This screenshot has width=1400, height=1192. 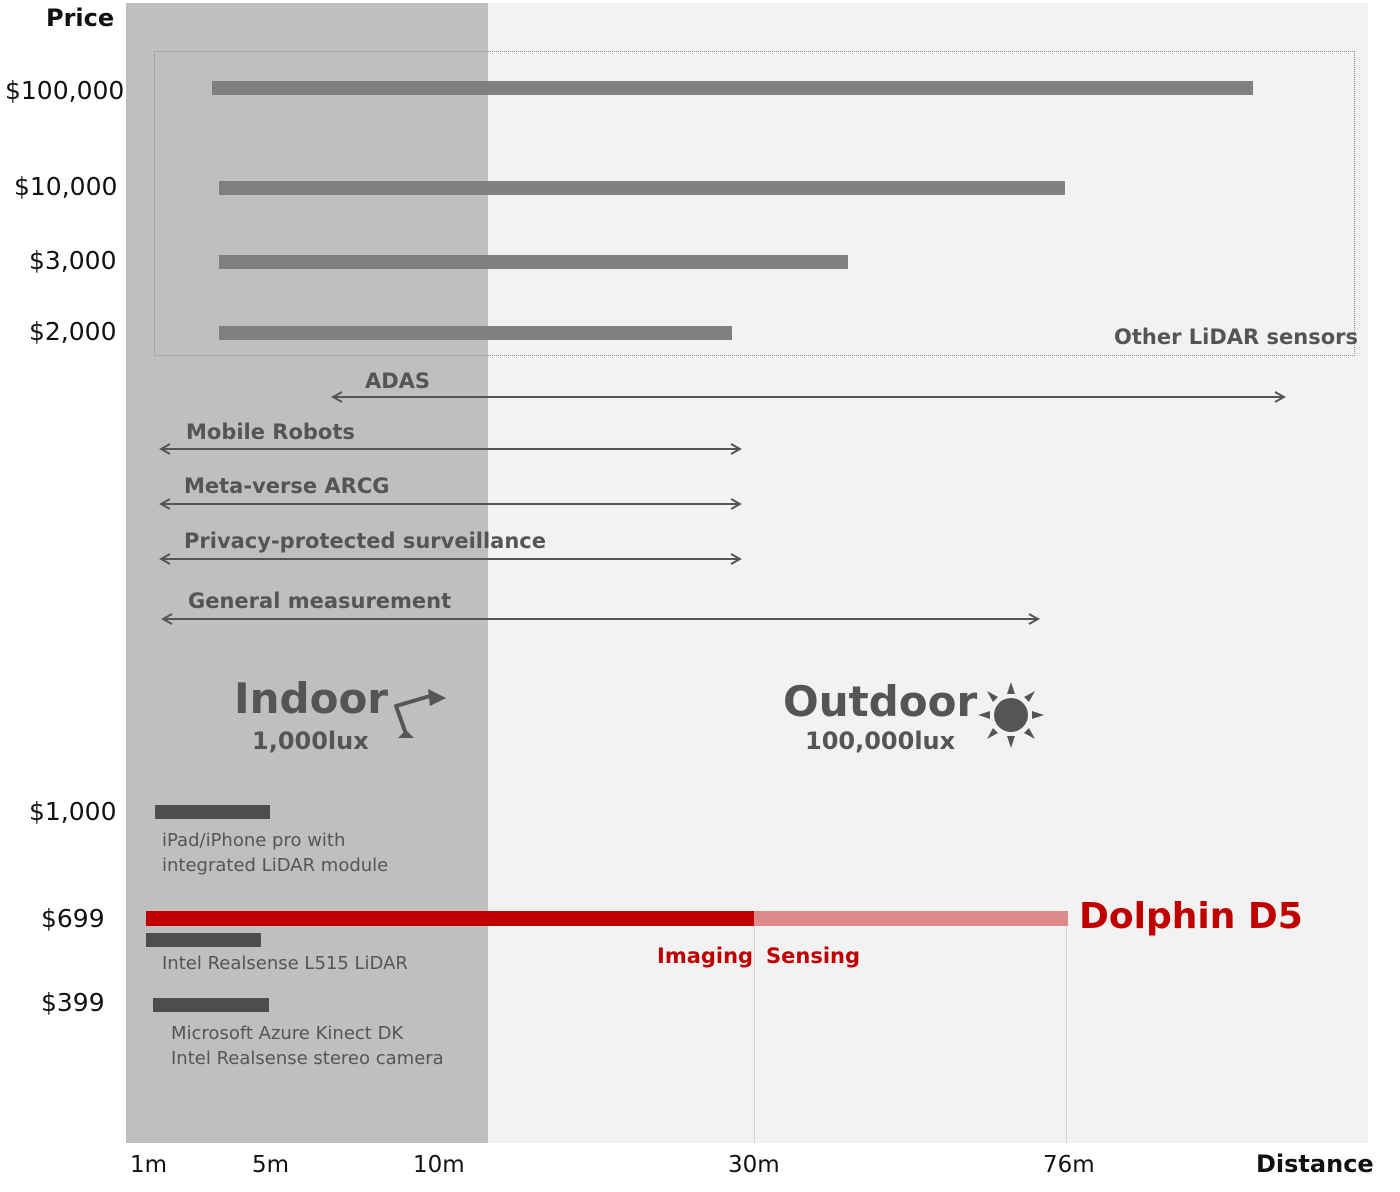 What do you see at coordinates (420, 713) in the screenshot?
I see `lamp-icon` at bounding box center [420, 713].